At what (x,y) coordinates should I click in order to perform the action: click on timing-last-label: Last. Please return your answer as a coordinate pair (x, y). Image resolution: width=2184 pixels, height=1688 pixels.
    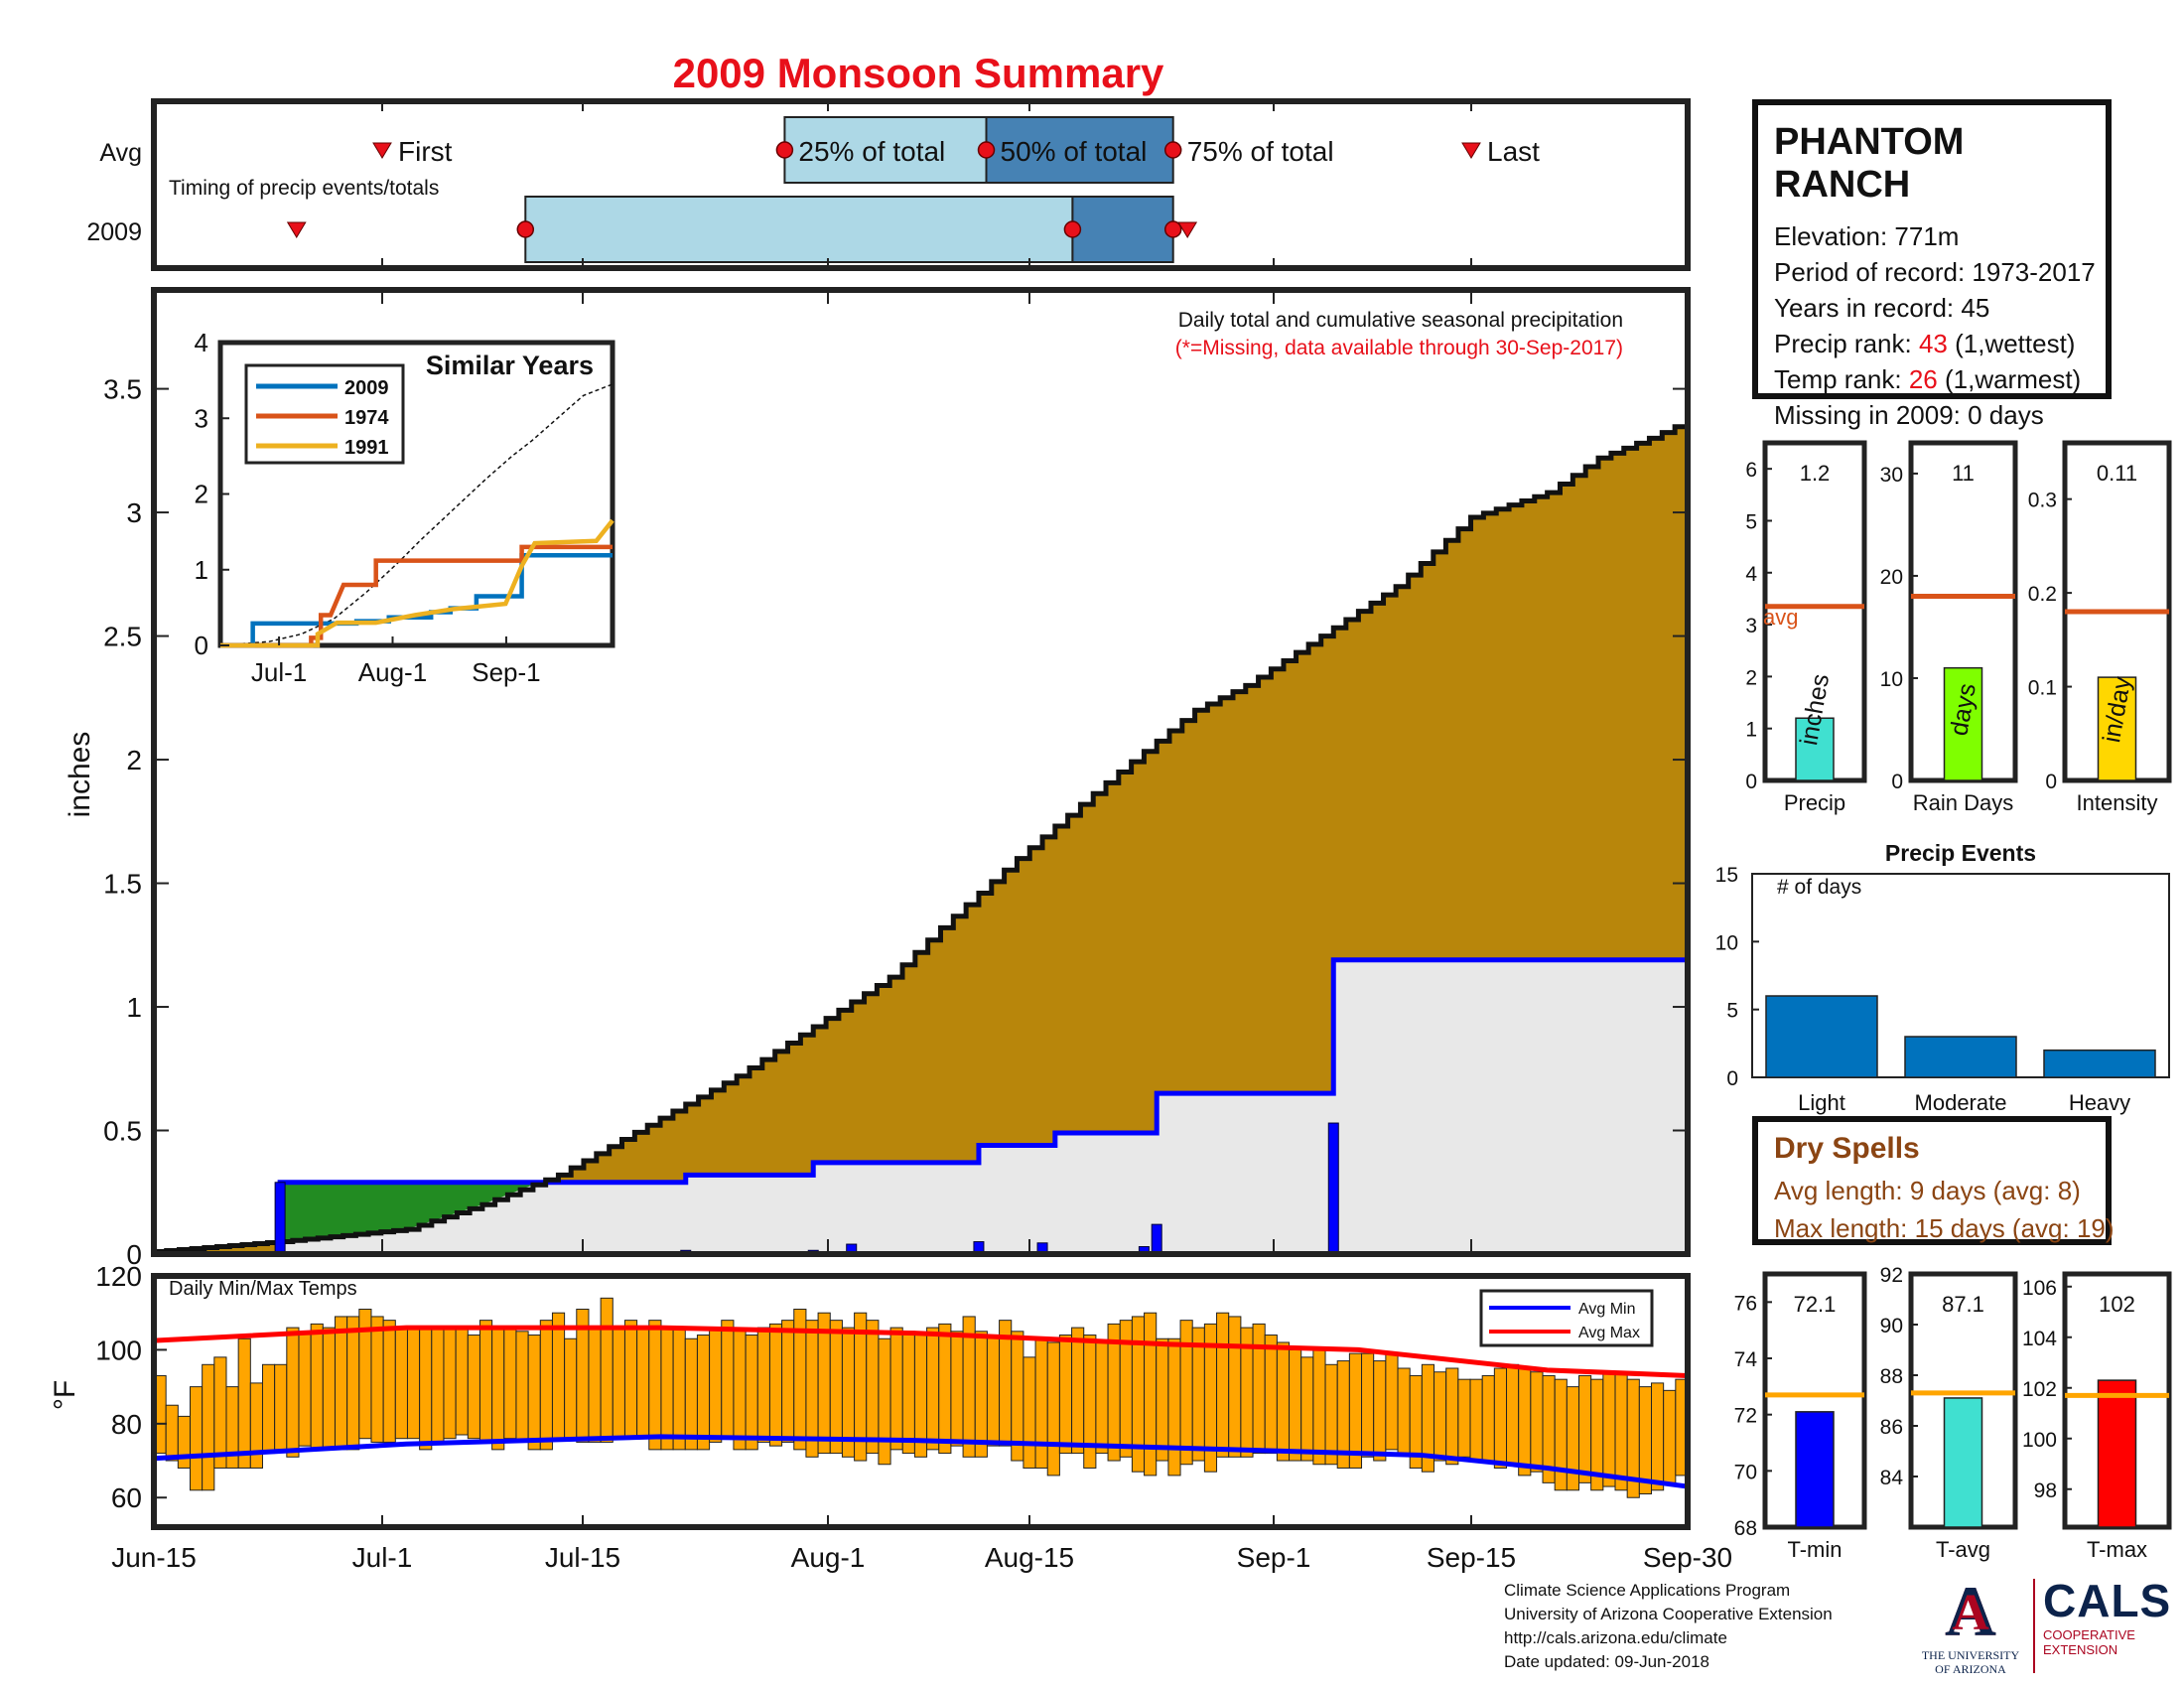
    Looking at the image, I should click on (1513, 151).